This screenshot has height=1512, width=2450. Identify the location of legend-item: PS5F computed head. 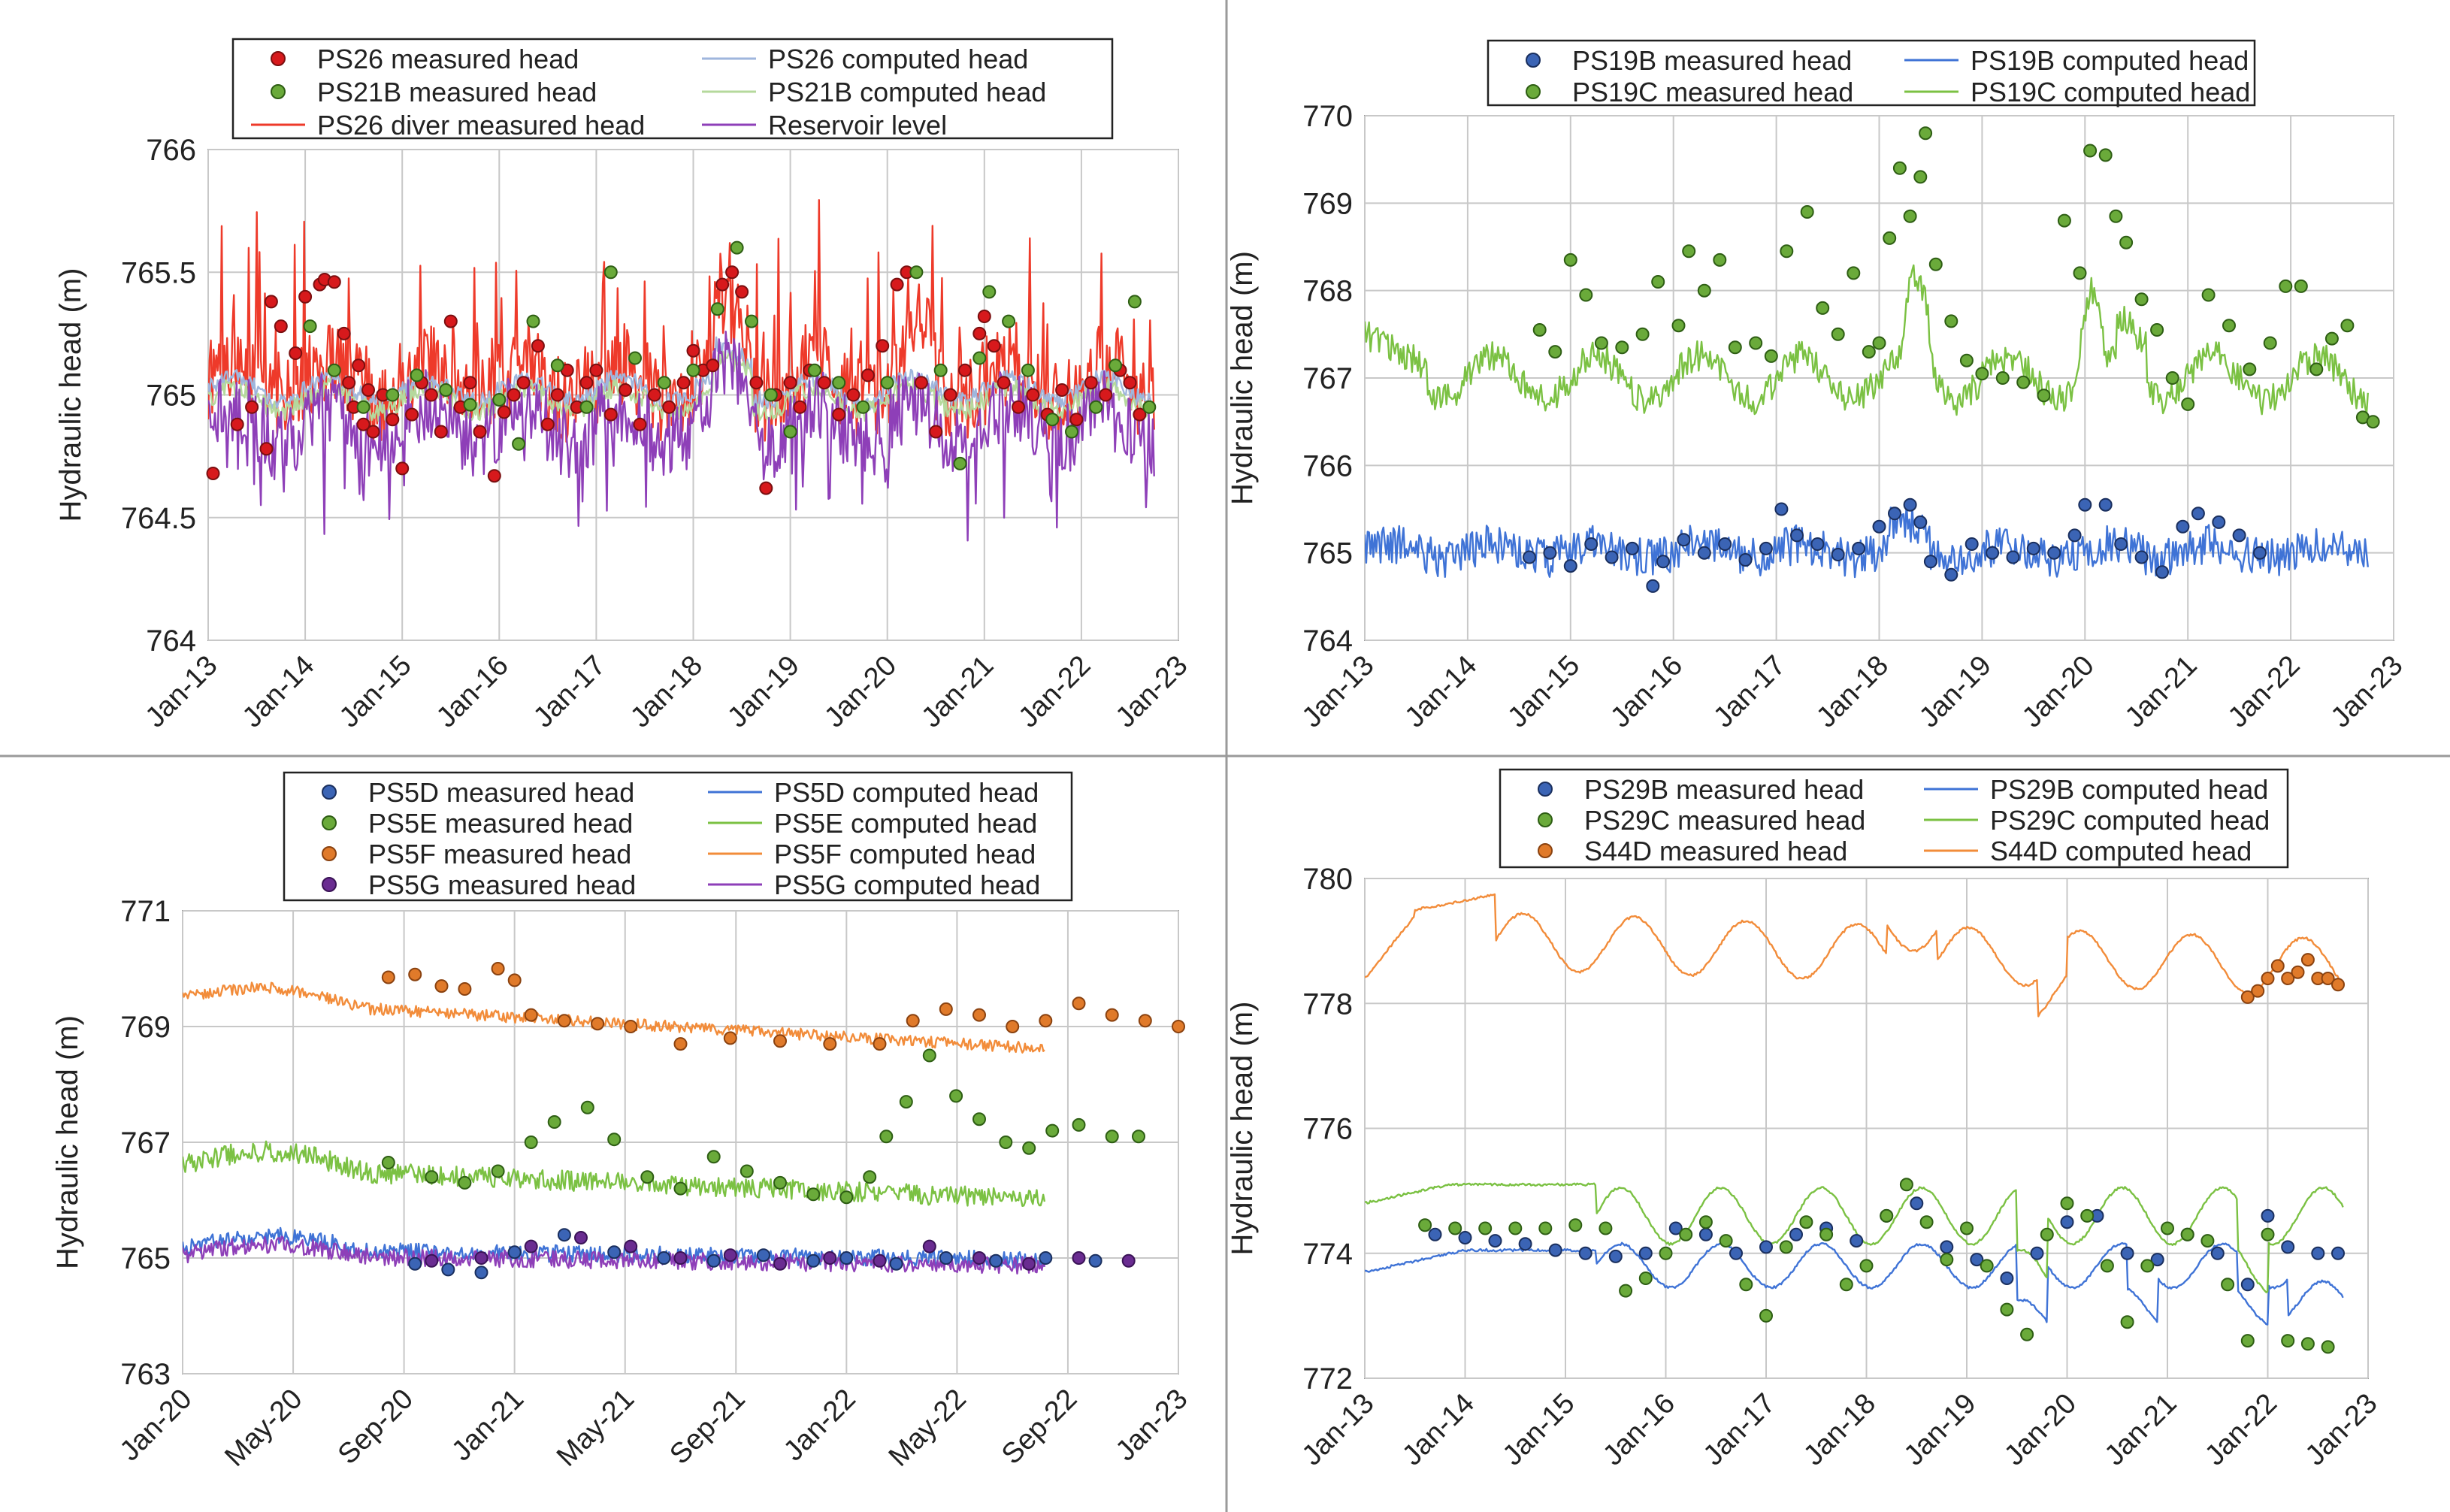
(872, 854).